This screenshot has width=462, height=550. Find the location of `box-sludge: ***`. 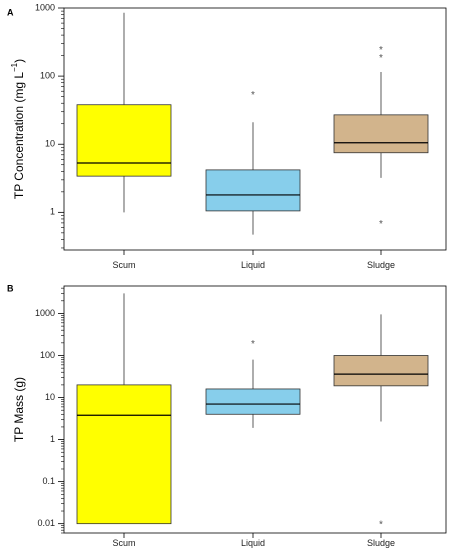

box-sludge: *** is located at coordinates (381, 137).